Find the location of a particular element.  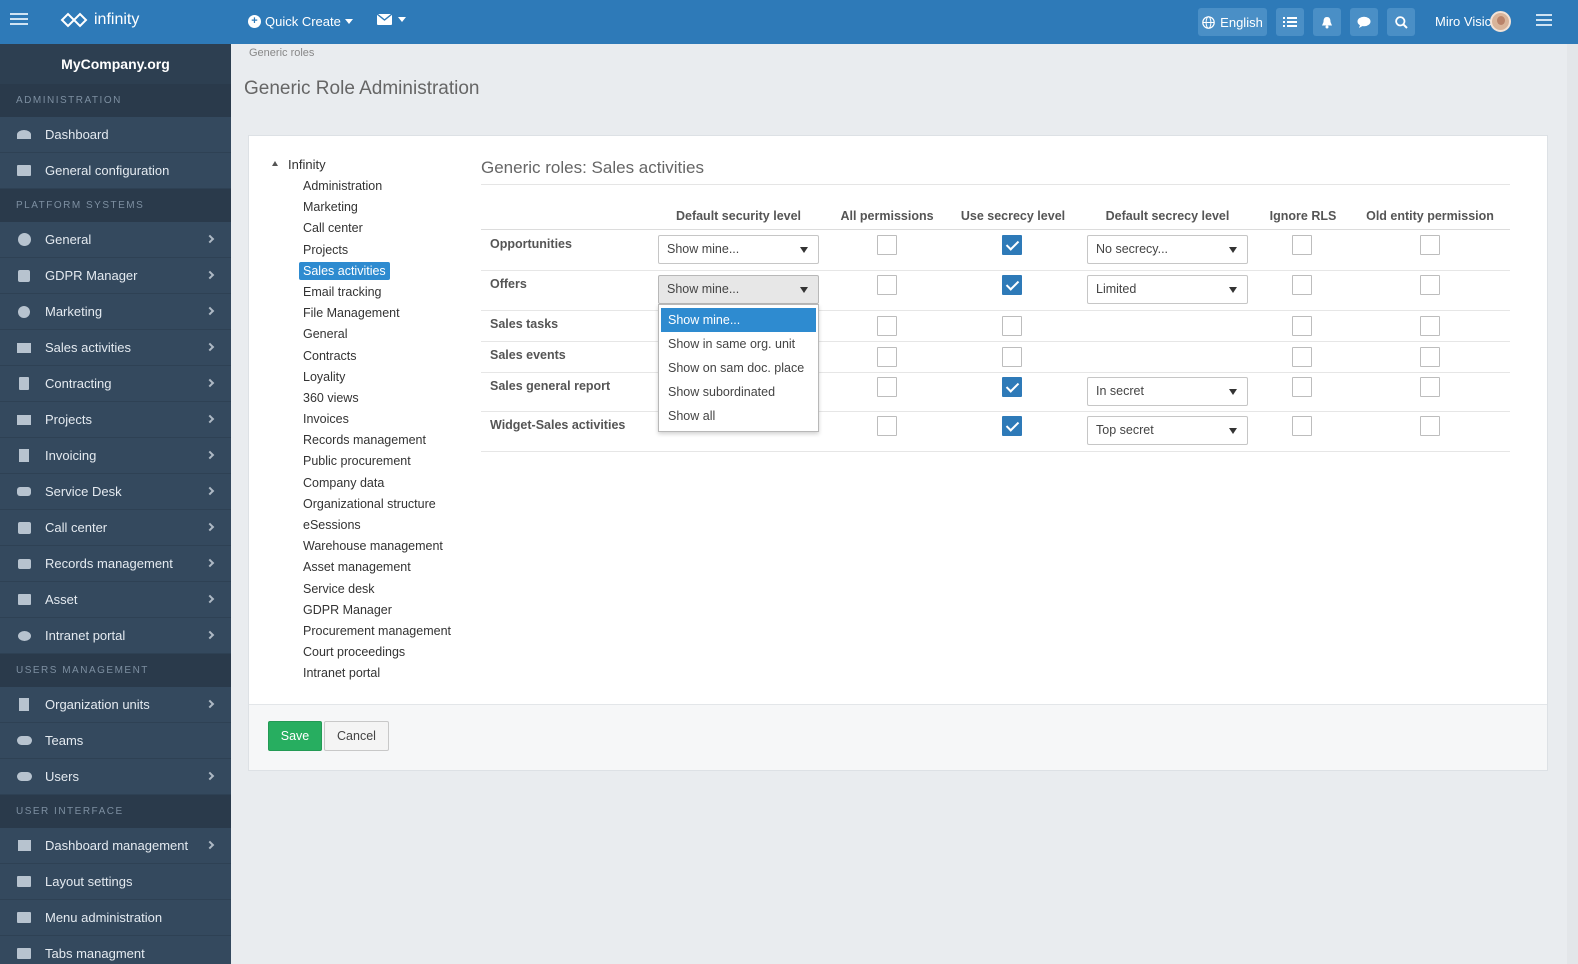

tree-item: Public procurement is located at coordinates (377, 461).